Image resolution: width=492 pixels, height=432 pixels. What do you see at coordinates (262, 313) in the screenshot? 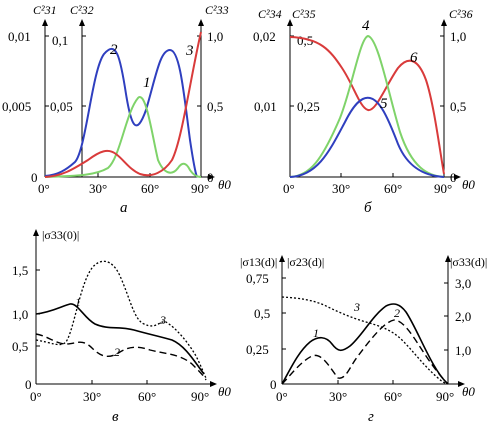
I see `panel-g-ytick-05: 0,5` at bounding box center [262, 313].